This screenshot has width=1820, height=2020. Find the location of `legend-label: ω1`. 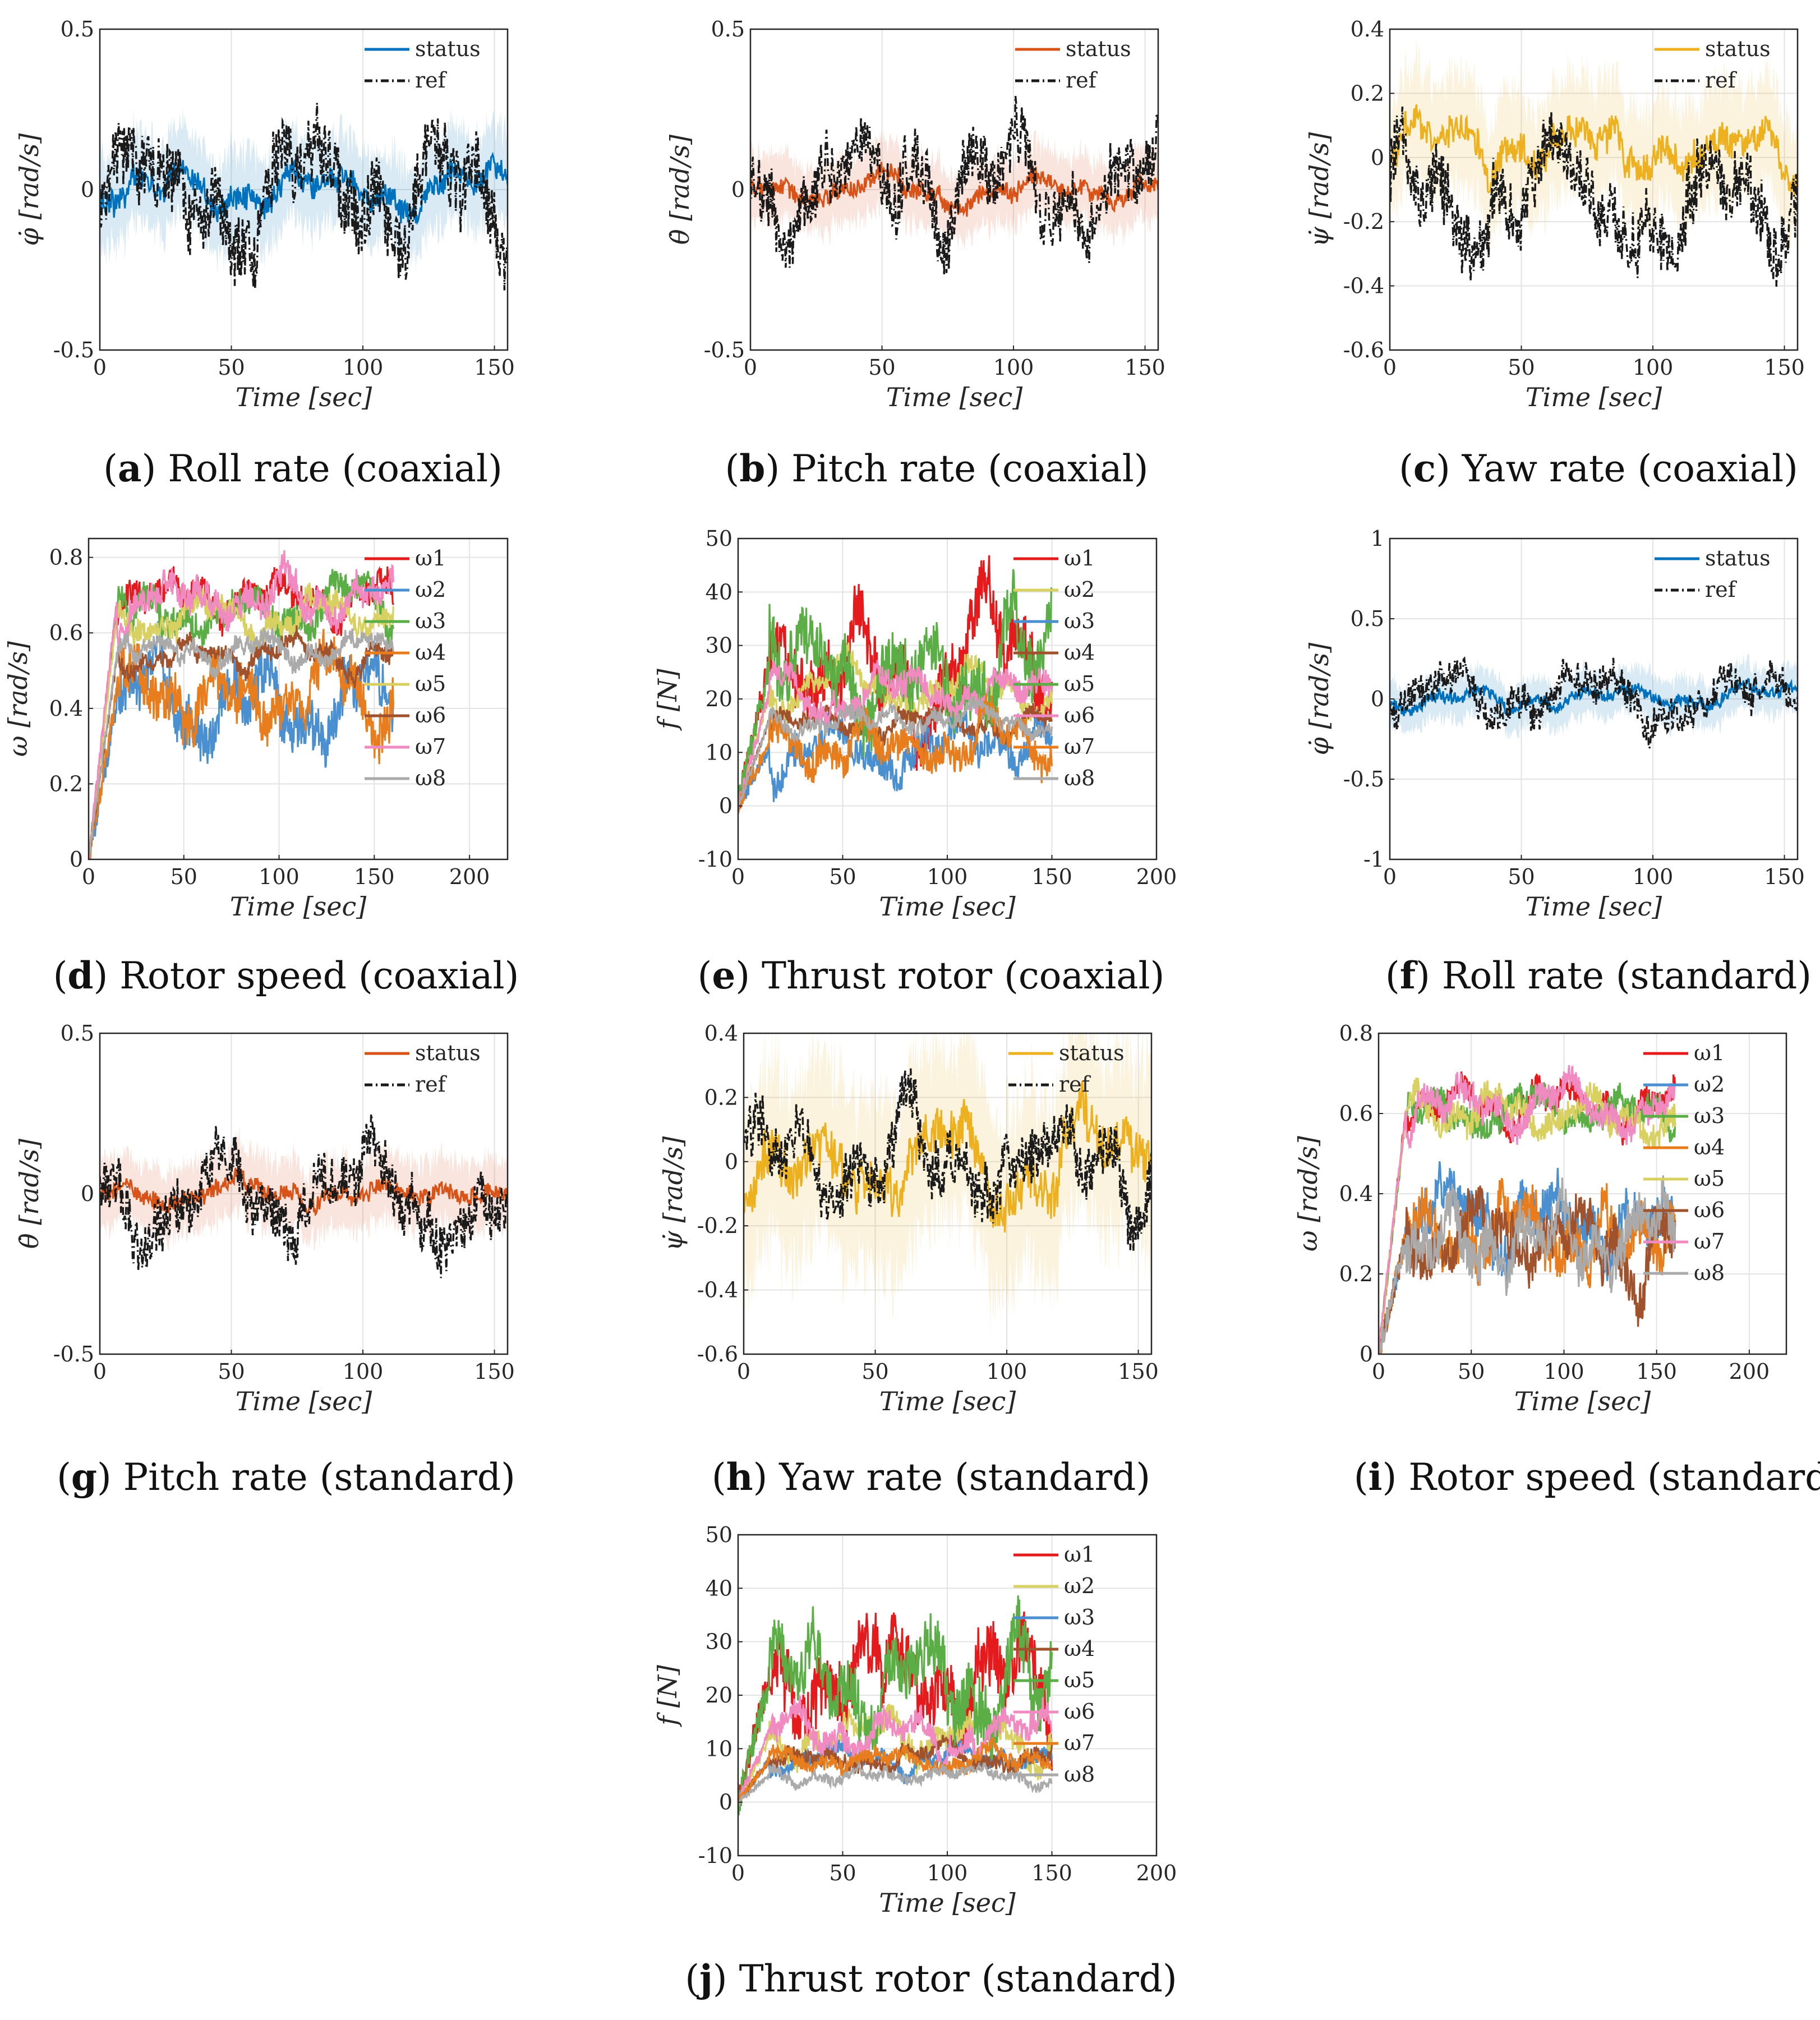

legend-label: ω1 is located at coordinates (1079, 1555).